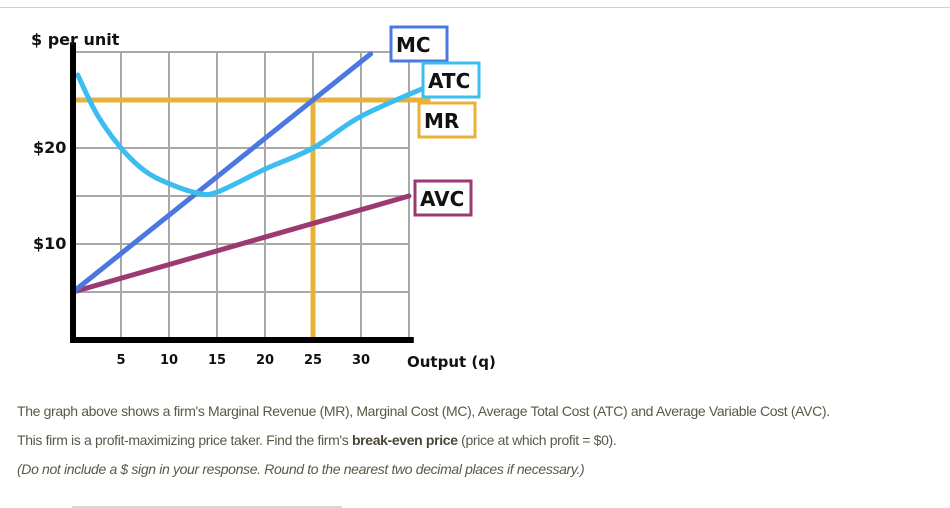 This screenshot has width=950, height=508. Describe the element at coordinates (75, 39) in the screenshot. I see `y-axis-label: $ per unit` at that location.